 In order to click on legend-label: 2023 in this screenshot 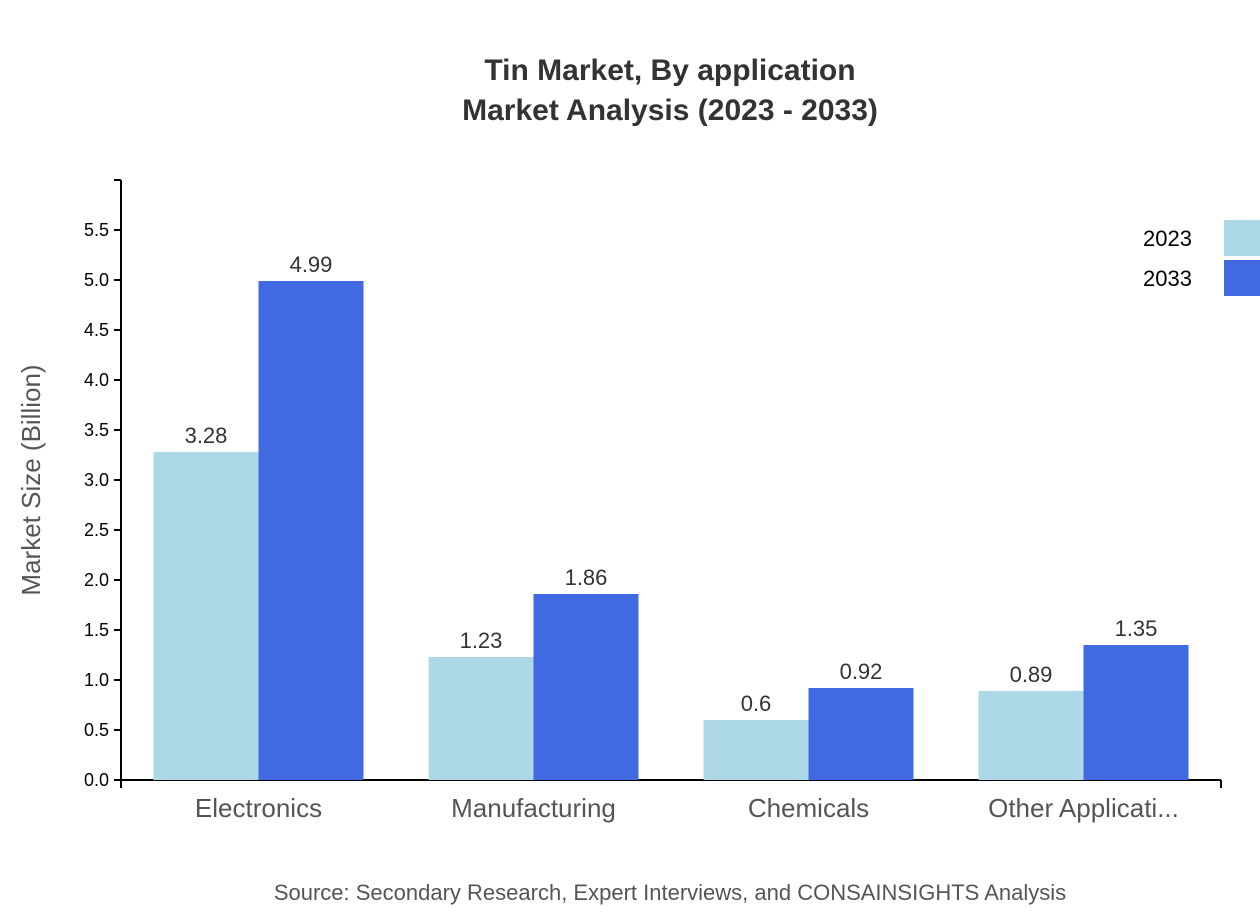, I will do `click(1167, 238)`.